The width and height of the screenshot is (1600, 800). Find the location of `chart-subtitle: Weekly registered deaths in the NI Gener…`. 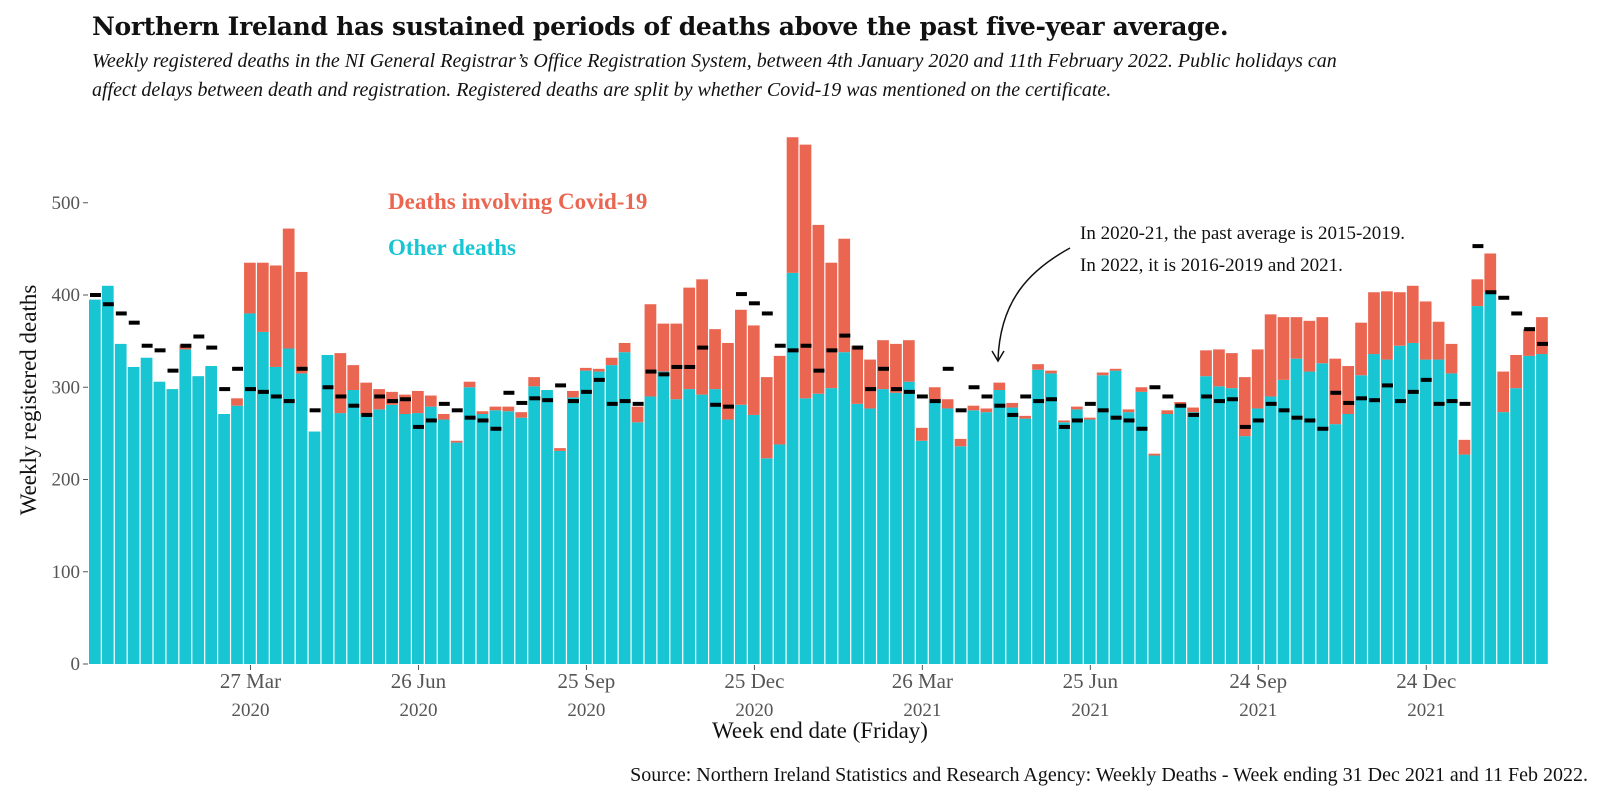

chart-subtitle: Weekly registered deaths in the NI Gener… is located at coordinates (714, 75).